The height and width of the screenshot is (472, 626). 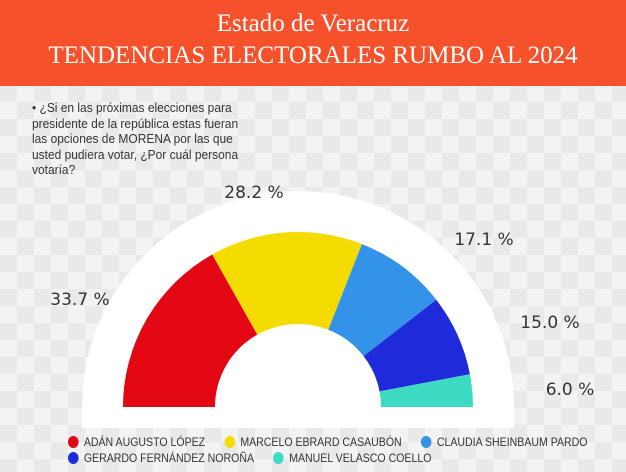 I want to click on legend-label: MARCELO EBRARD CASAUBÓN, so click(x=321, y=442).